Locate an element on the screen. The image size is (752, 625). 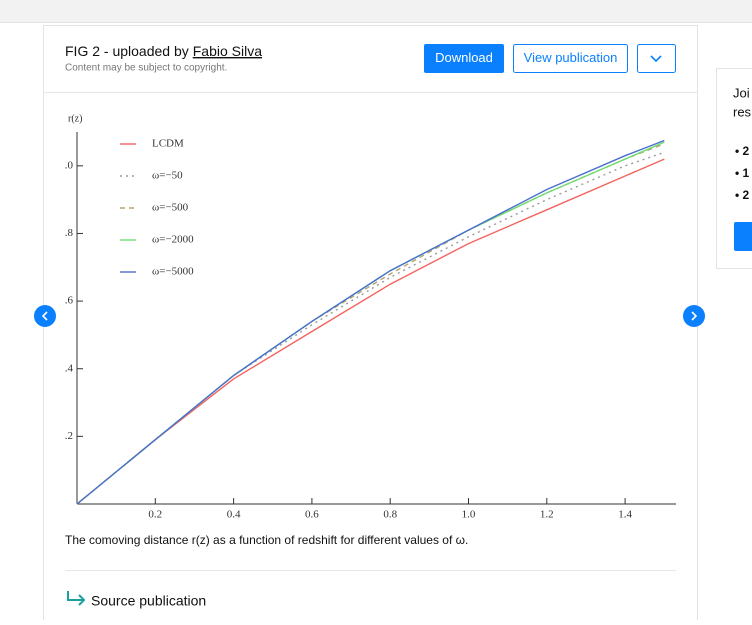
title-text: FIG 2 - uploaded by is located at coordinates (127, 51).